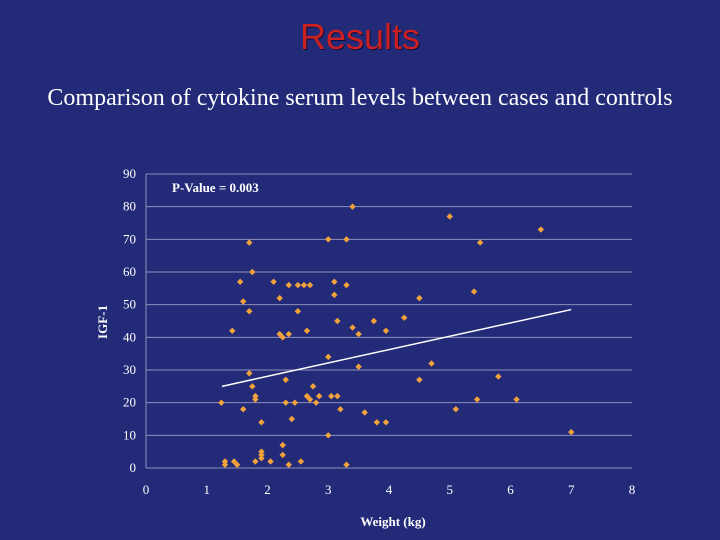  I want to click on y-tick-label: 30, so click(129, 369).